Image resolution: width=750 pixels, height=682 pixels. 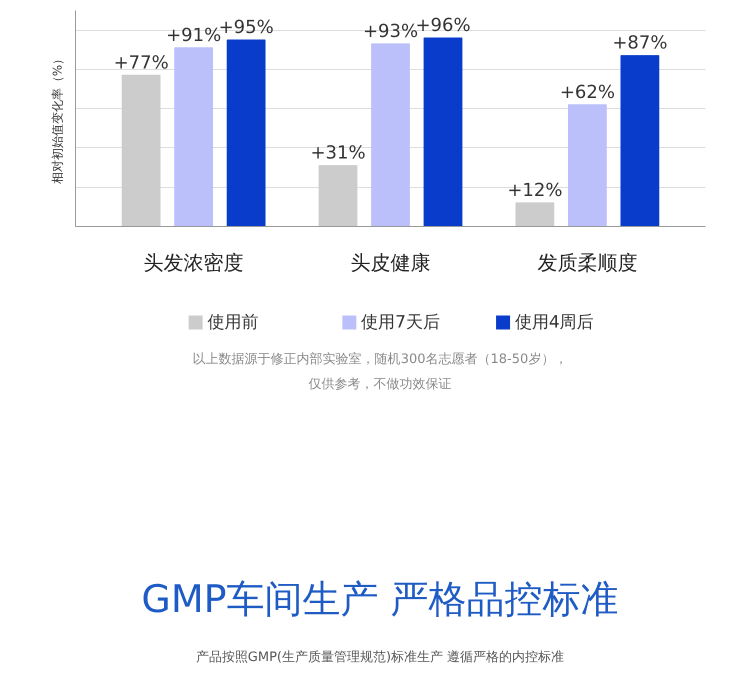 I want to click on data-label: +87%, so click(x=640, y=43).